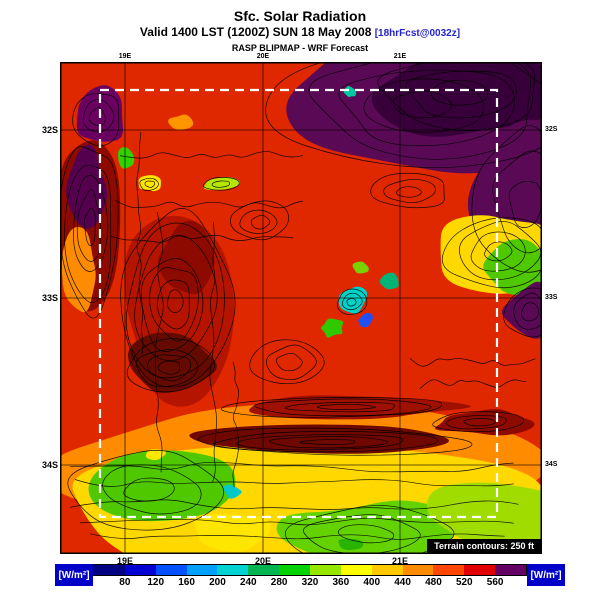  I want to click on lon-label-top-20e: 20E, so click(263, 56).